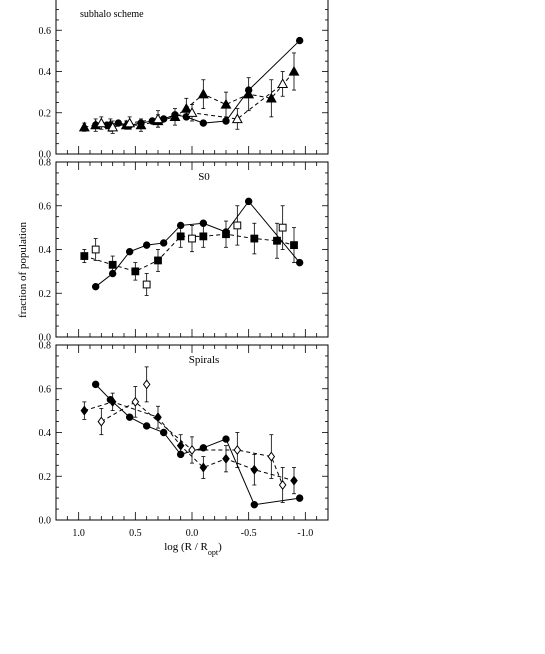 The width and height of the screenshot is (545, 654). I want to click on series-open-square, so click(189, 250).